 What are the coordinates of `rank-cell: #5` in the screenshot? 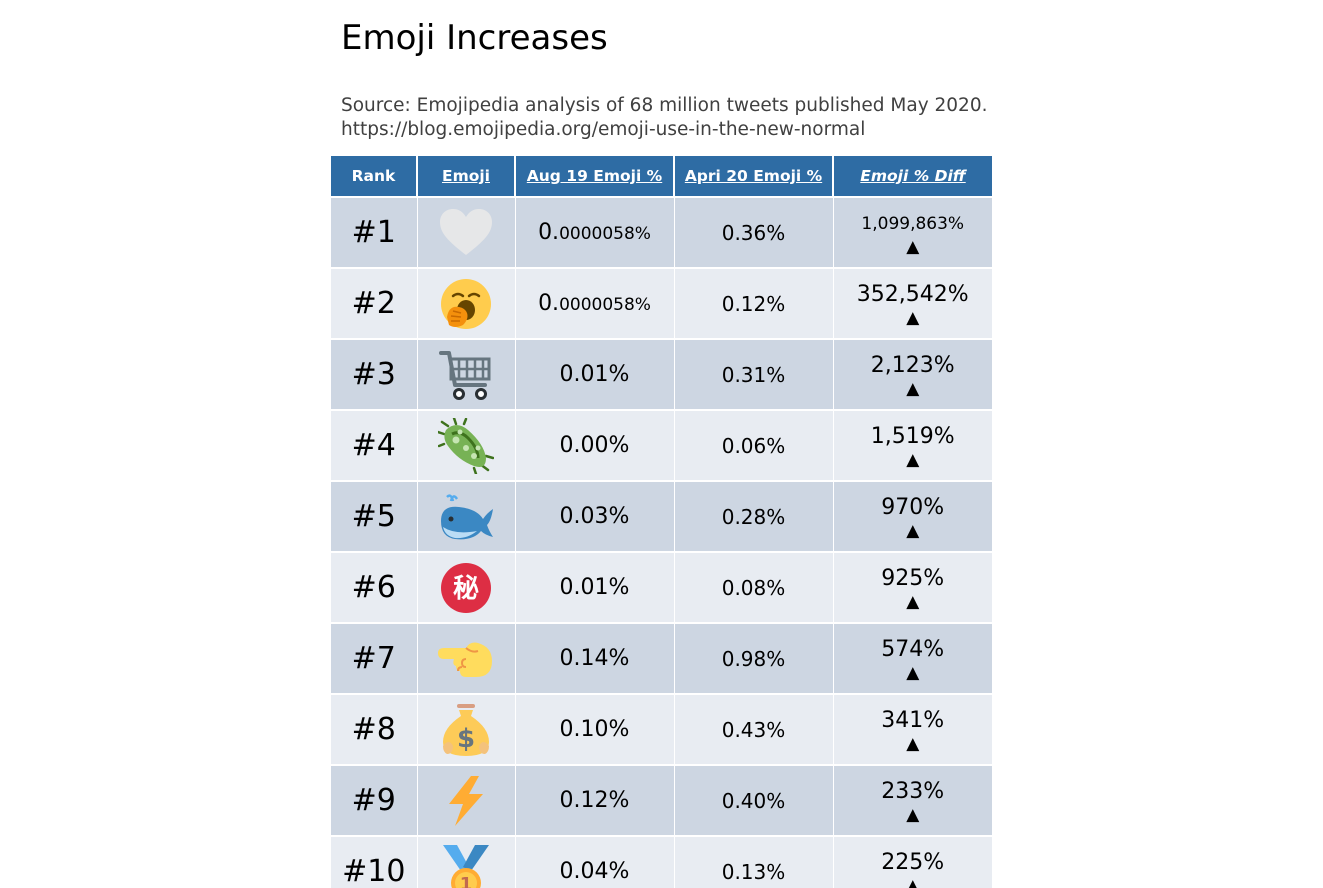 It's located at (374, 516).